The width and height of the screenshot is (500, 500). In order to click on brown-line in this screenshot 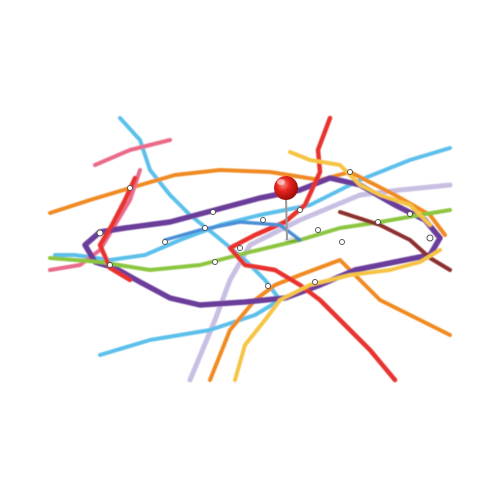, I will do `click(395, 241)`.